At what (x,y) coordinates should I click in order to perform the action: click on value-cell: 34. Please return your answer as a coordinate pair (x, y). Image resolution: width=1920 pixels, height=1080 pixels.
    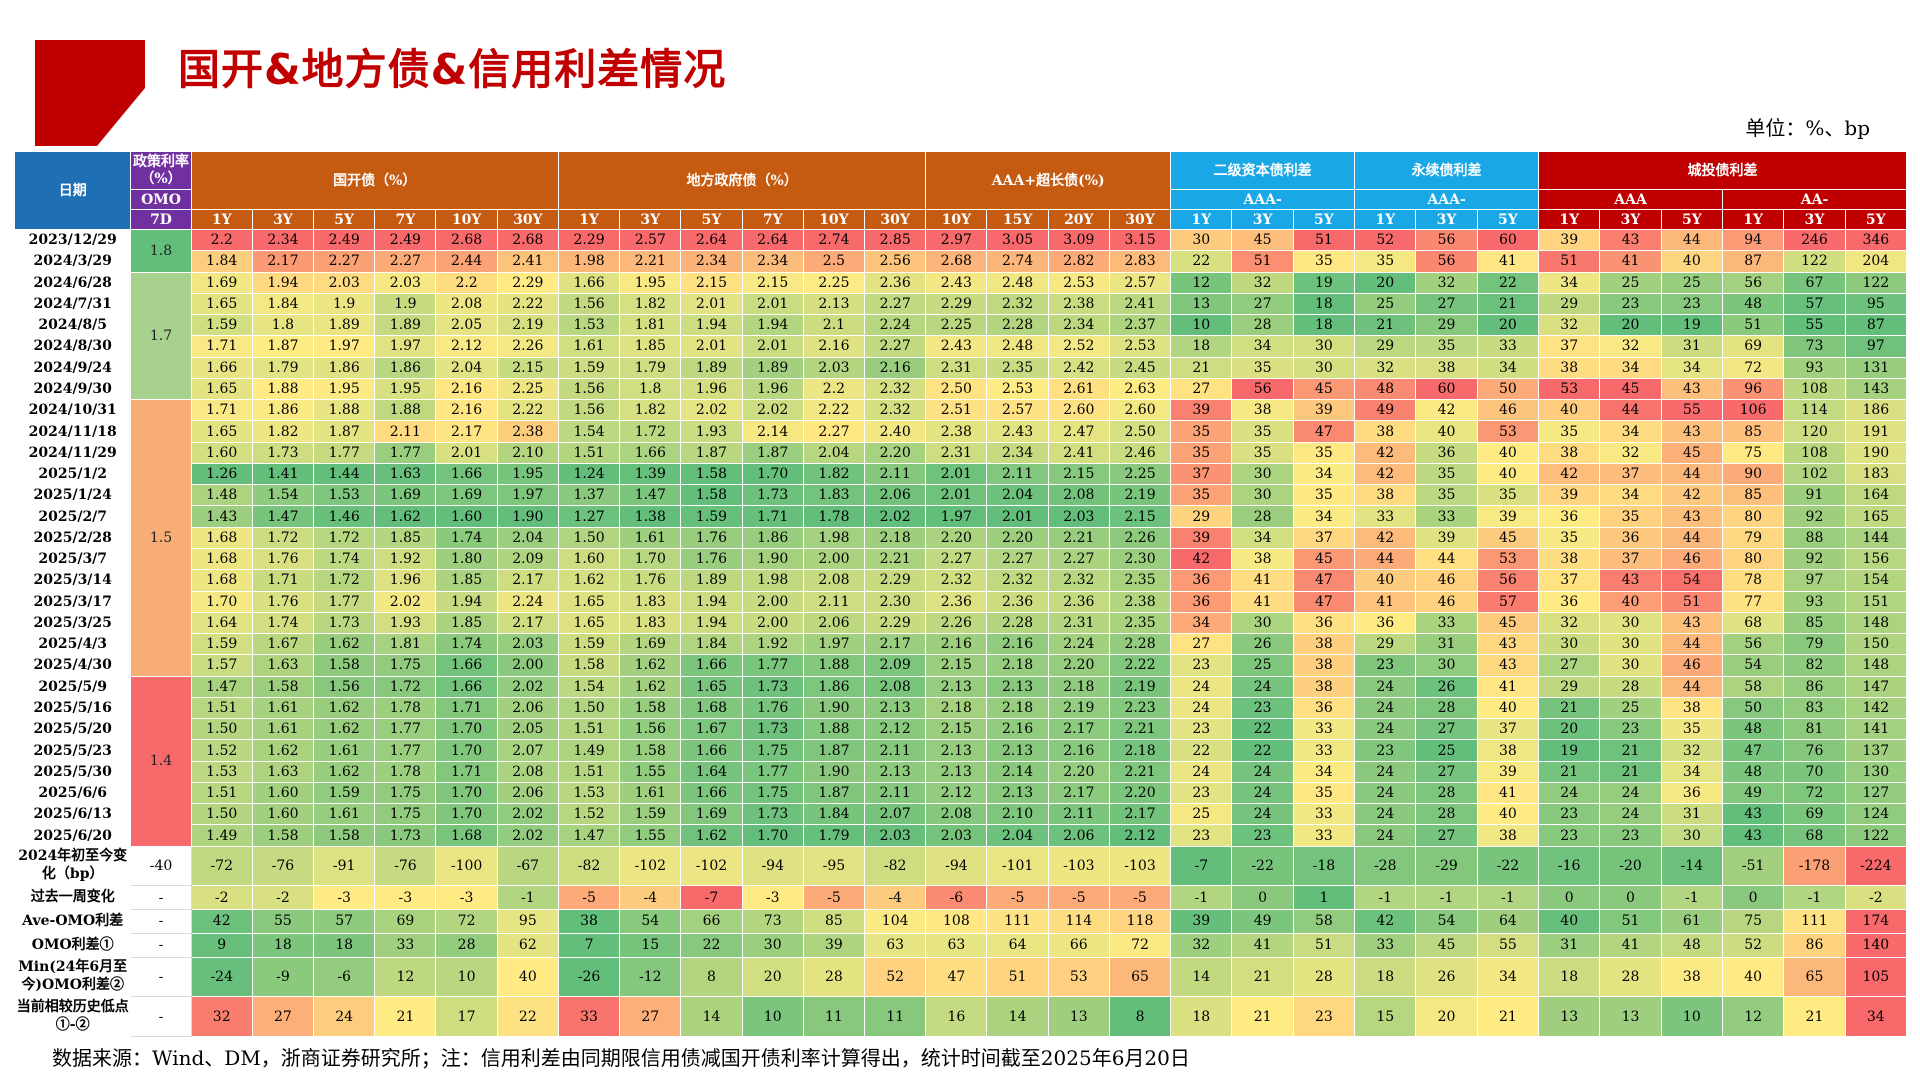
    Looking at the image, I should click on (1324, 474).